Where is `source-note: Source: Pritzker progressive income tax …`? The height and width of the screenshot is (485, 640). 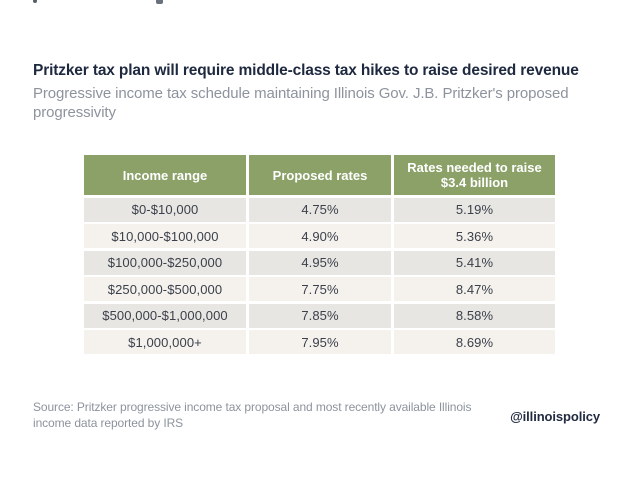 source-note: Source: Pritzker progressive income tax … is located at coordinates (252, 415).